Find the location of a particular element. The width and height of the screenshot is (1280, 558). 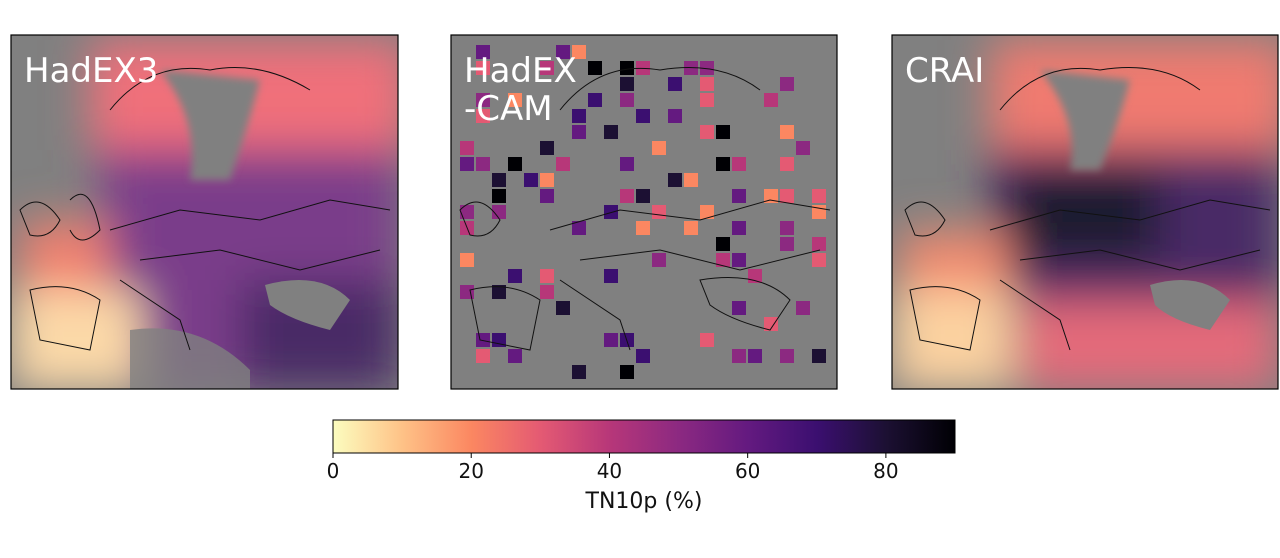

tick-label: 80 is located at coordinates (885, 471).